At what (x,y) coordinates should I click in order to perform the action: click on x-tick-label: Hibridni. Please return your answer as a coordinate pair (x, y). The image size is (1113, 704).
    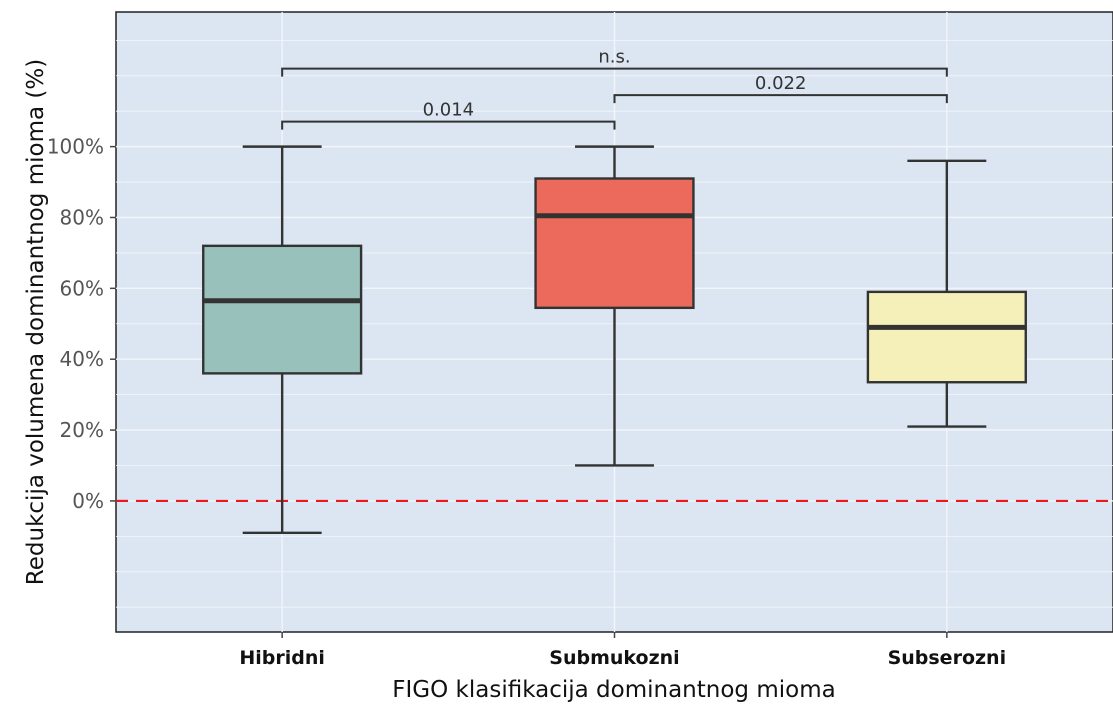
    Looking at the image, I should click on (282, 658).